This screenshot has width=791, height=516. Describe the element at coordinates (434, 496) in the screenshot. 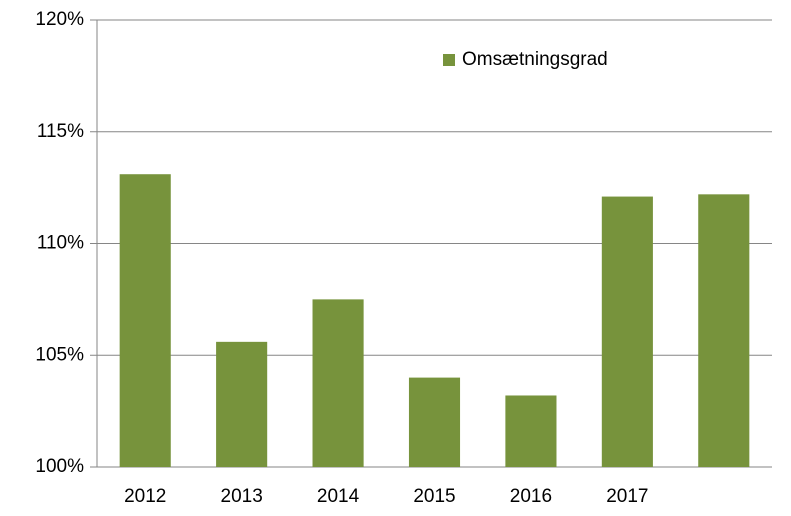

I see `x-tick-label: 2015` at that location.